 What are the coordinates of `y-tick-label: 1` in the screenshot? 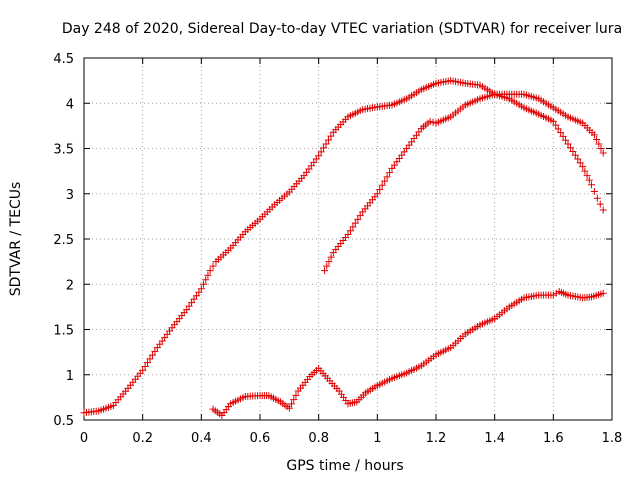 It's located at (70, 376).